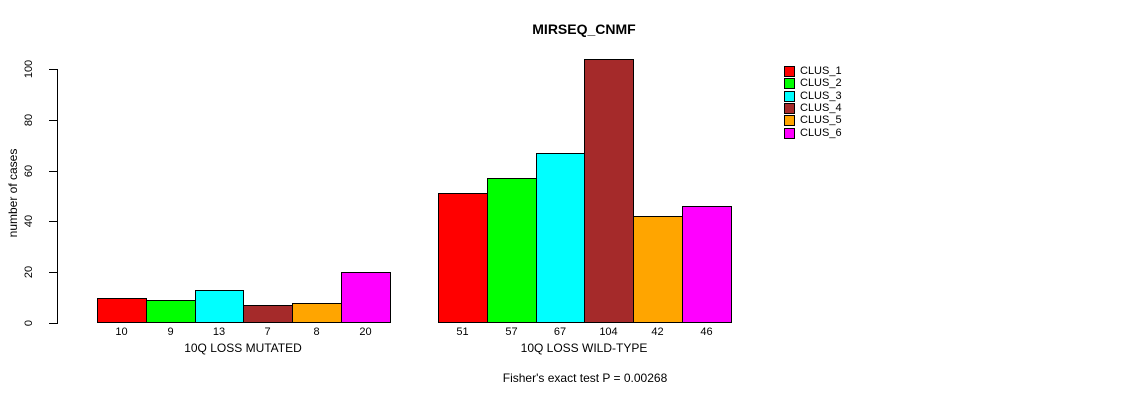 This screenshot has height=400, width=1140. I want to click on legend: CLUS_1 CLUS_2 CLUS_3 CLUS_4 CLUS_5 CLUS_6, so click(813, 102).